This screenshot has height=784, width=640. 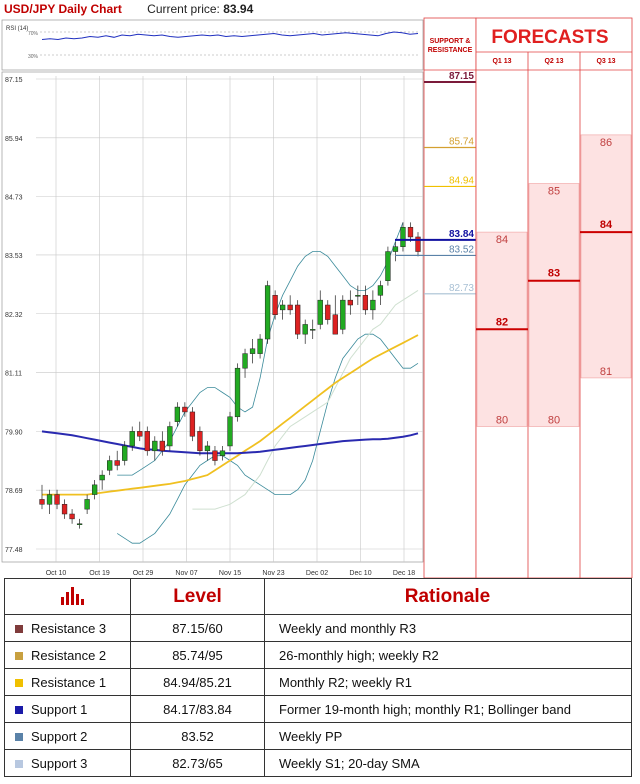 What do you see at coordinates (99, 573) in the screenshot?
I see `x-tick-label: Oct 19` at bounding box center [99, 573].